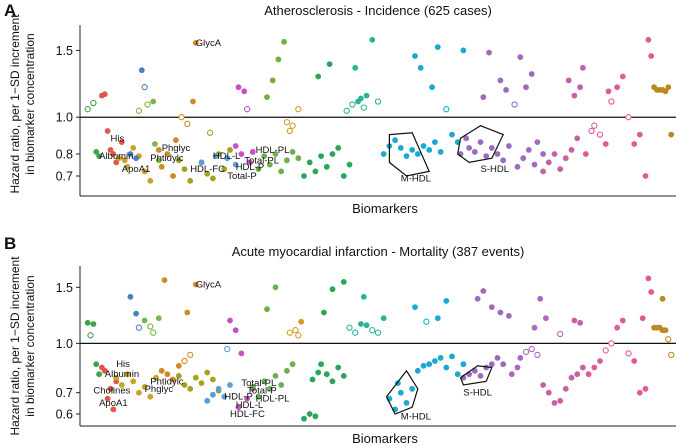  What do you see at coordinates (159, 389) in the screenshot?
I see `annotation-label: Phglyc` at bounding box center [159, 389].